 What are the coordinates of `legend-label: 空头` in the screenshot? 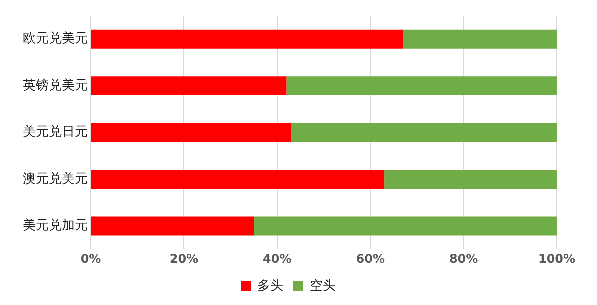 It's located at (323, 286).